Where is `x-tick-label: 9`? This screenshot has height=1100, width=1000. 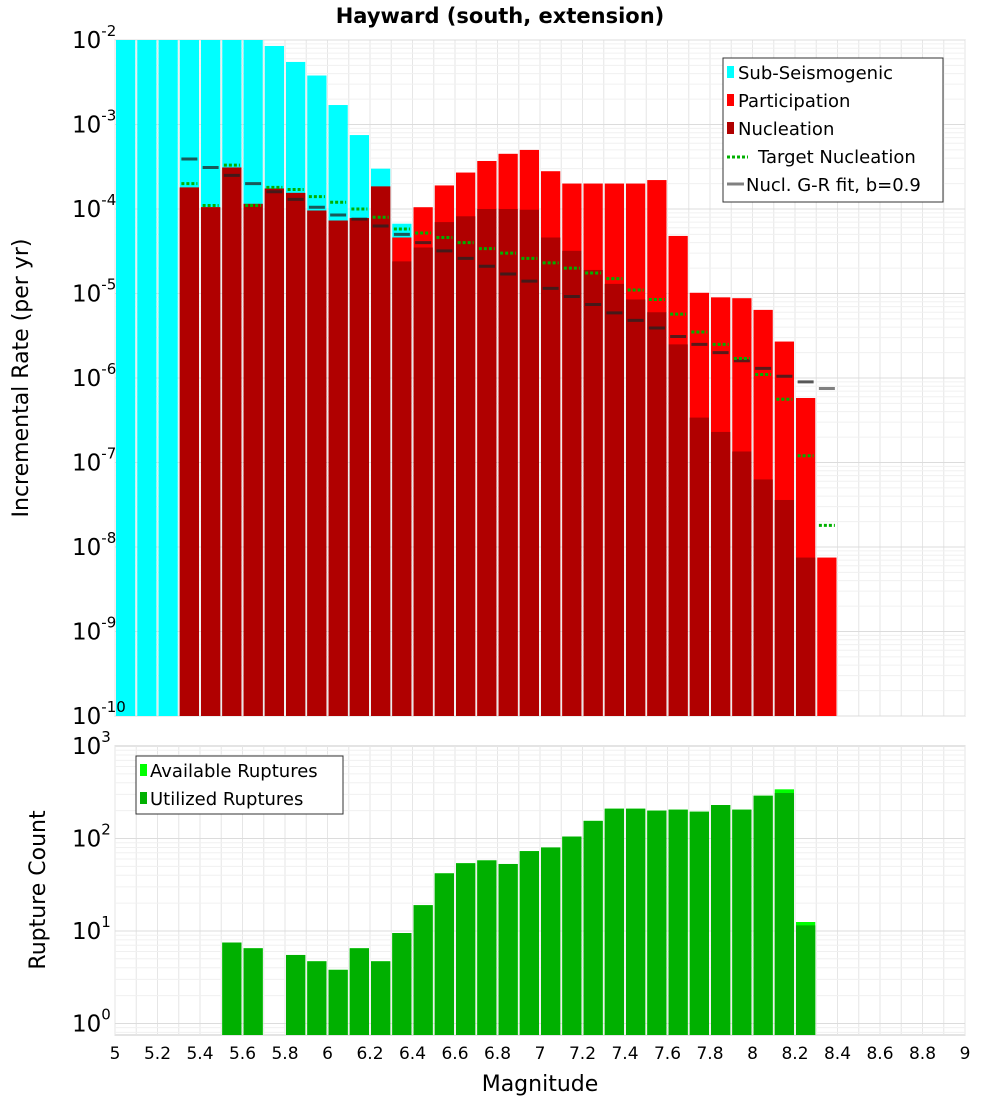
x-tick-label: 9 is located at coordinates (965, 1054).